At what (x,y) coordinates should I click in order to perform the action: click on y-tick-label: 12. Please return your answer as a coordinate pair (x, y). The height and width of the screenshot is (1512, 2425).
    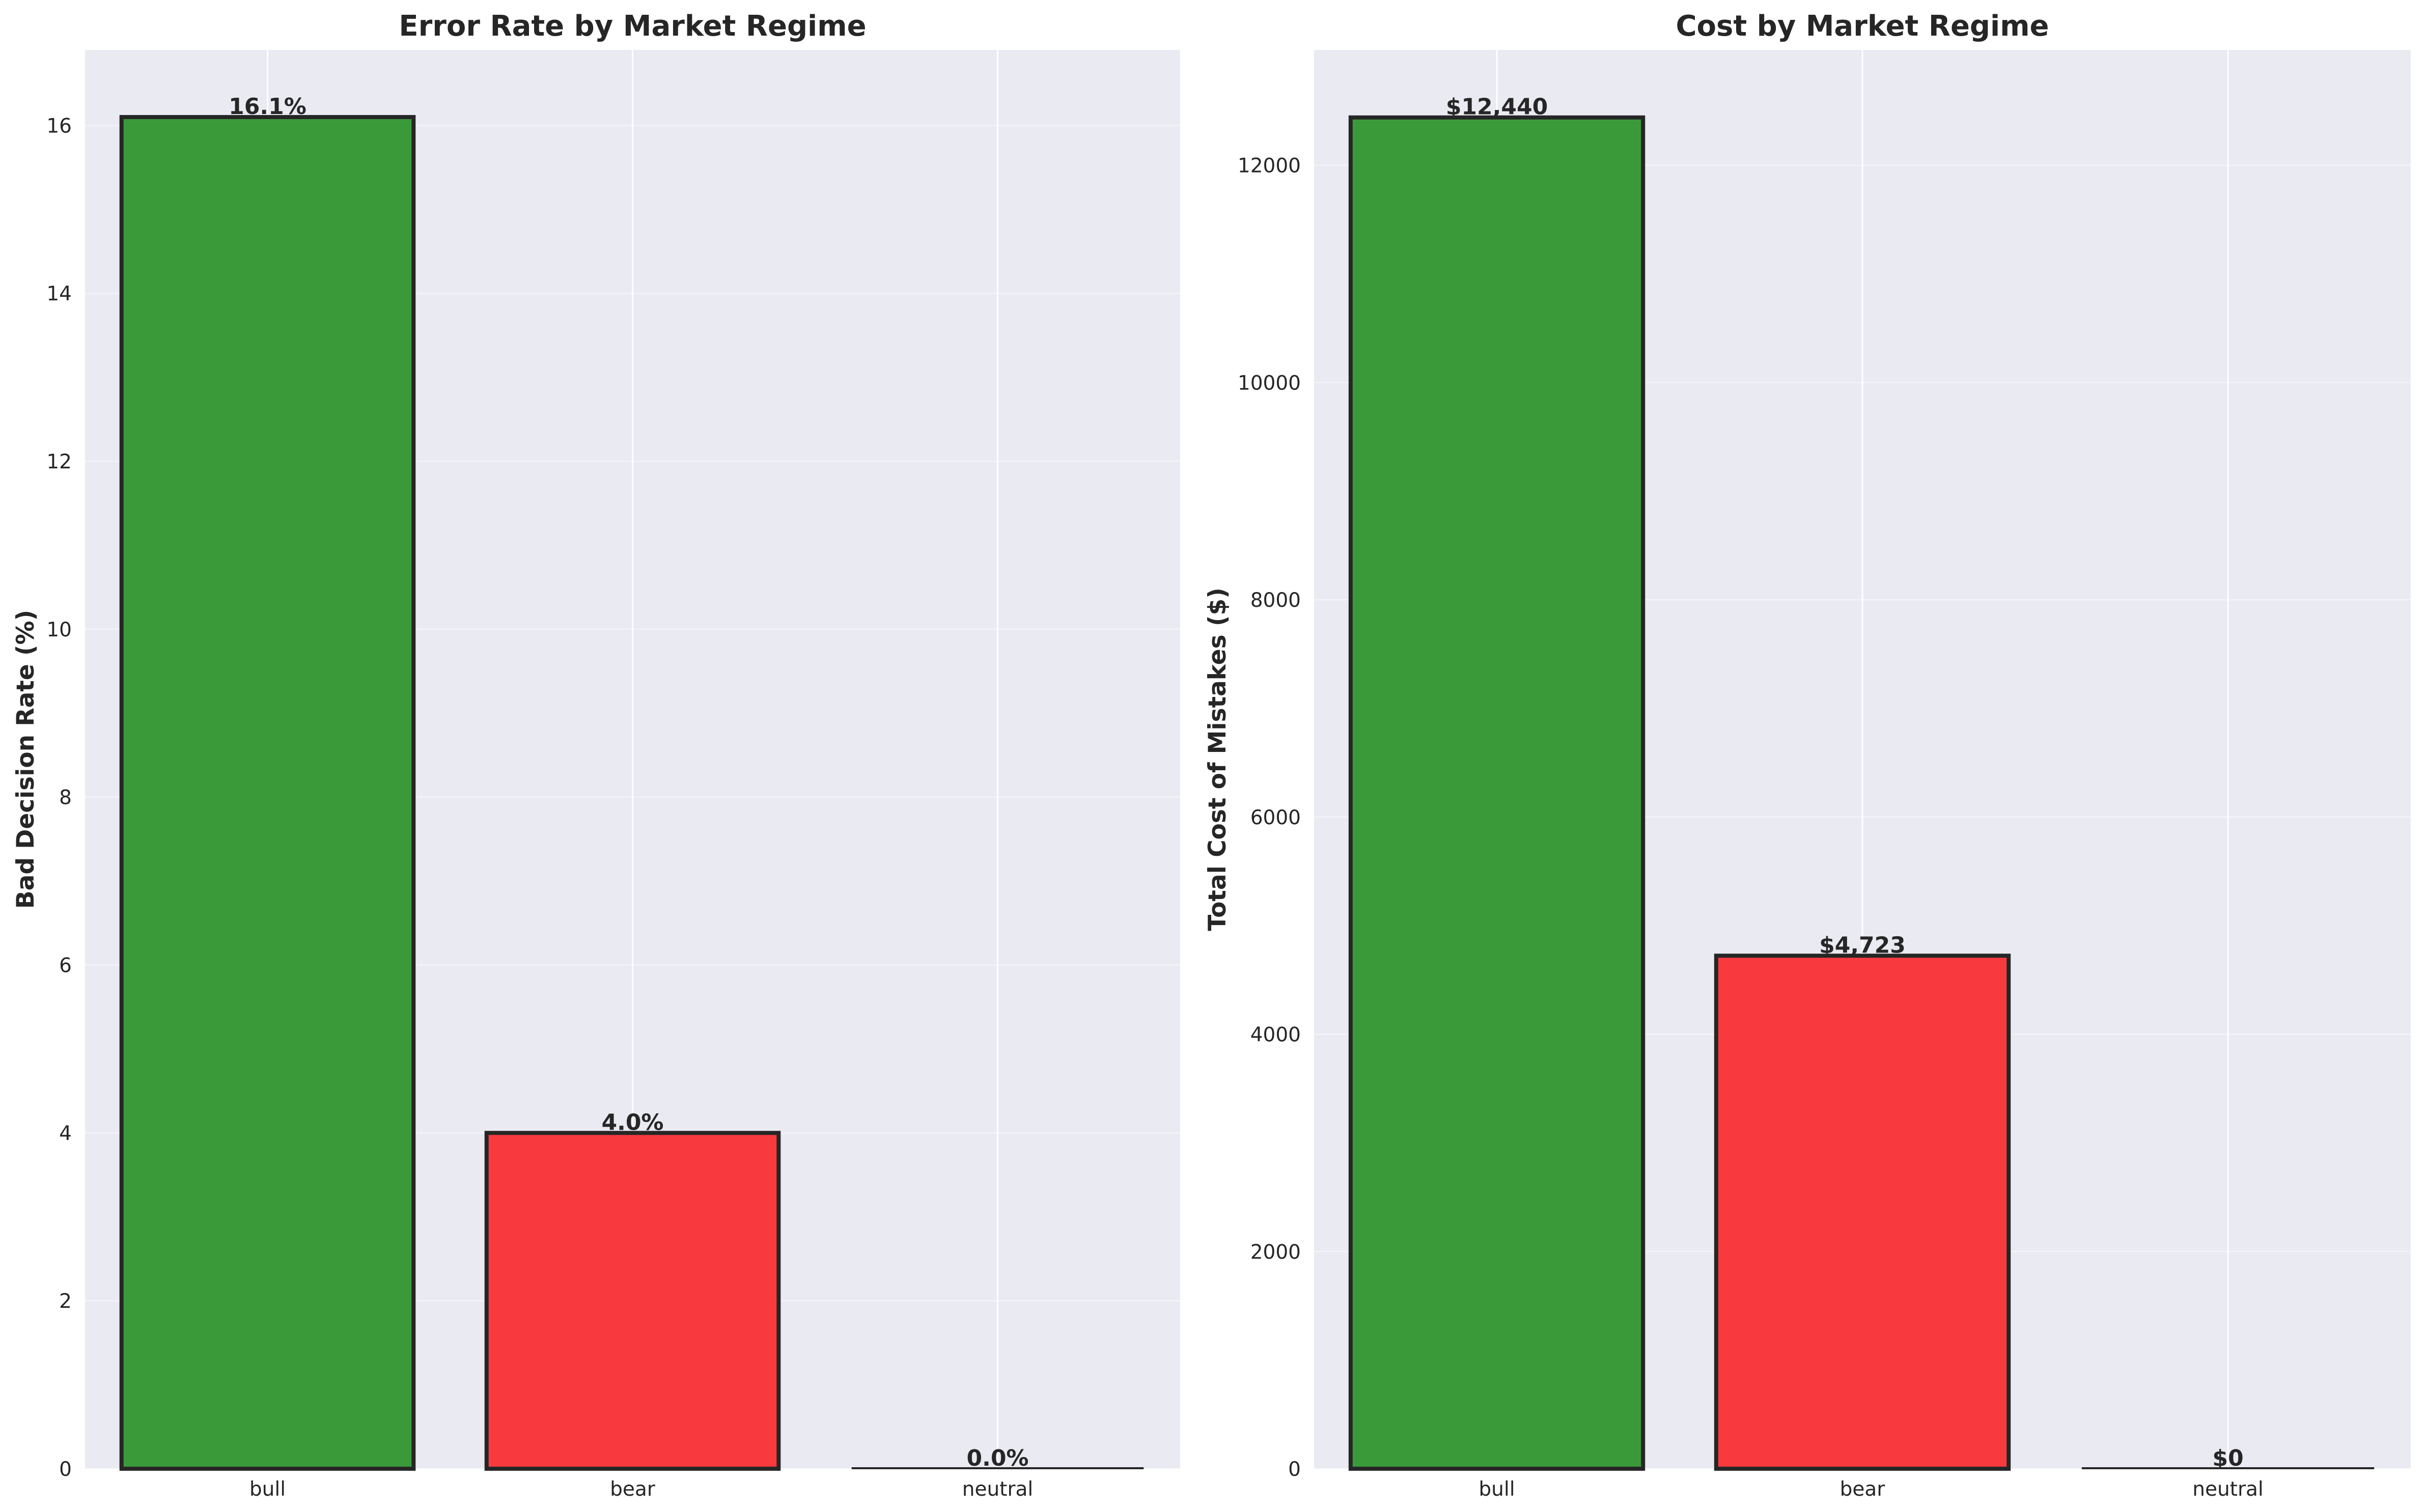
    Looking at the image, I should click on (59, 462).